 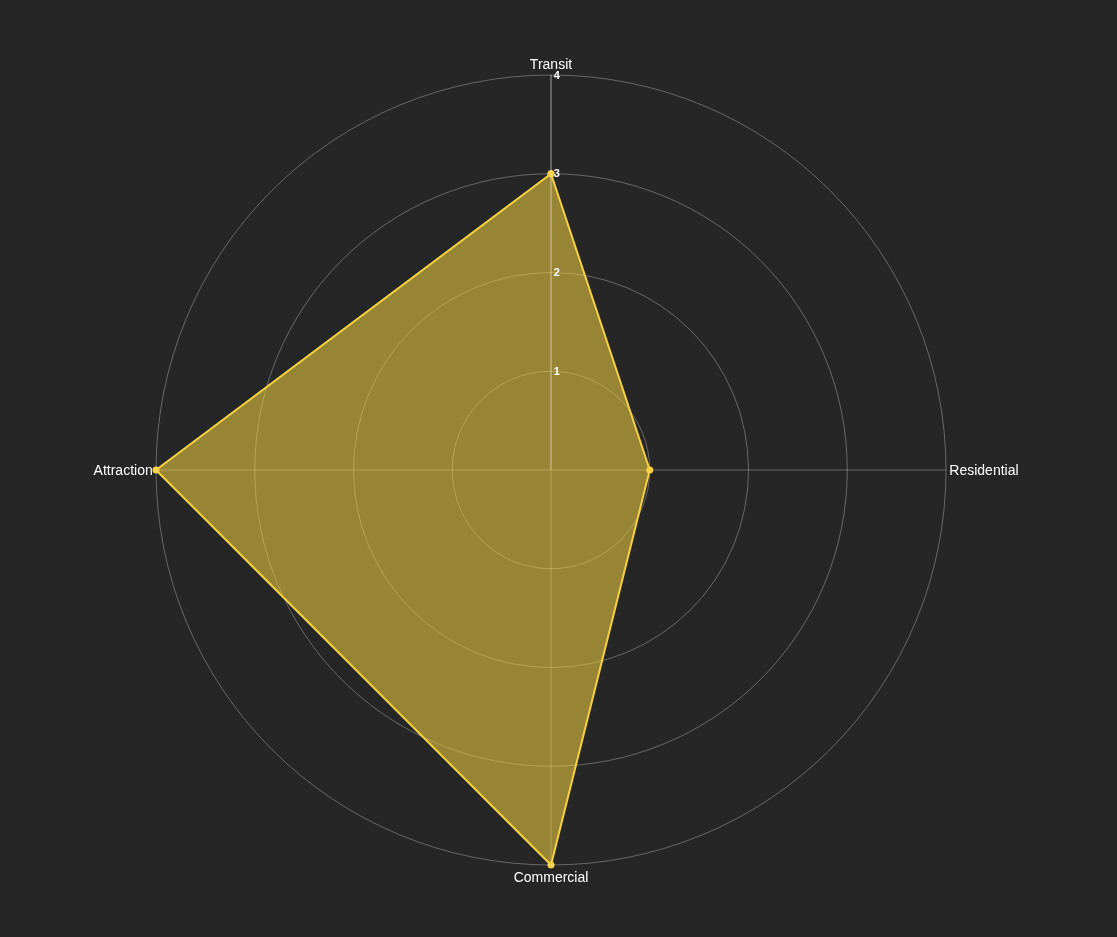 I want to click on y-tick-label: 2, so click(x=556, y=272).